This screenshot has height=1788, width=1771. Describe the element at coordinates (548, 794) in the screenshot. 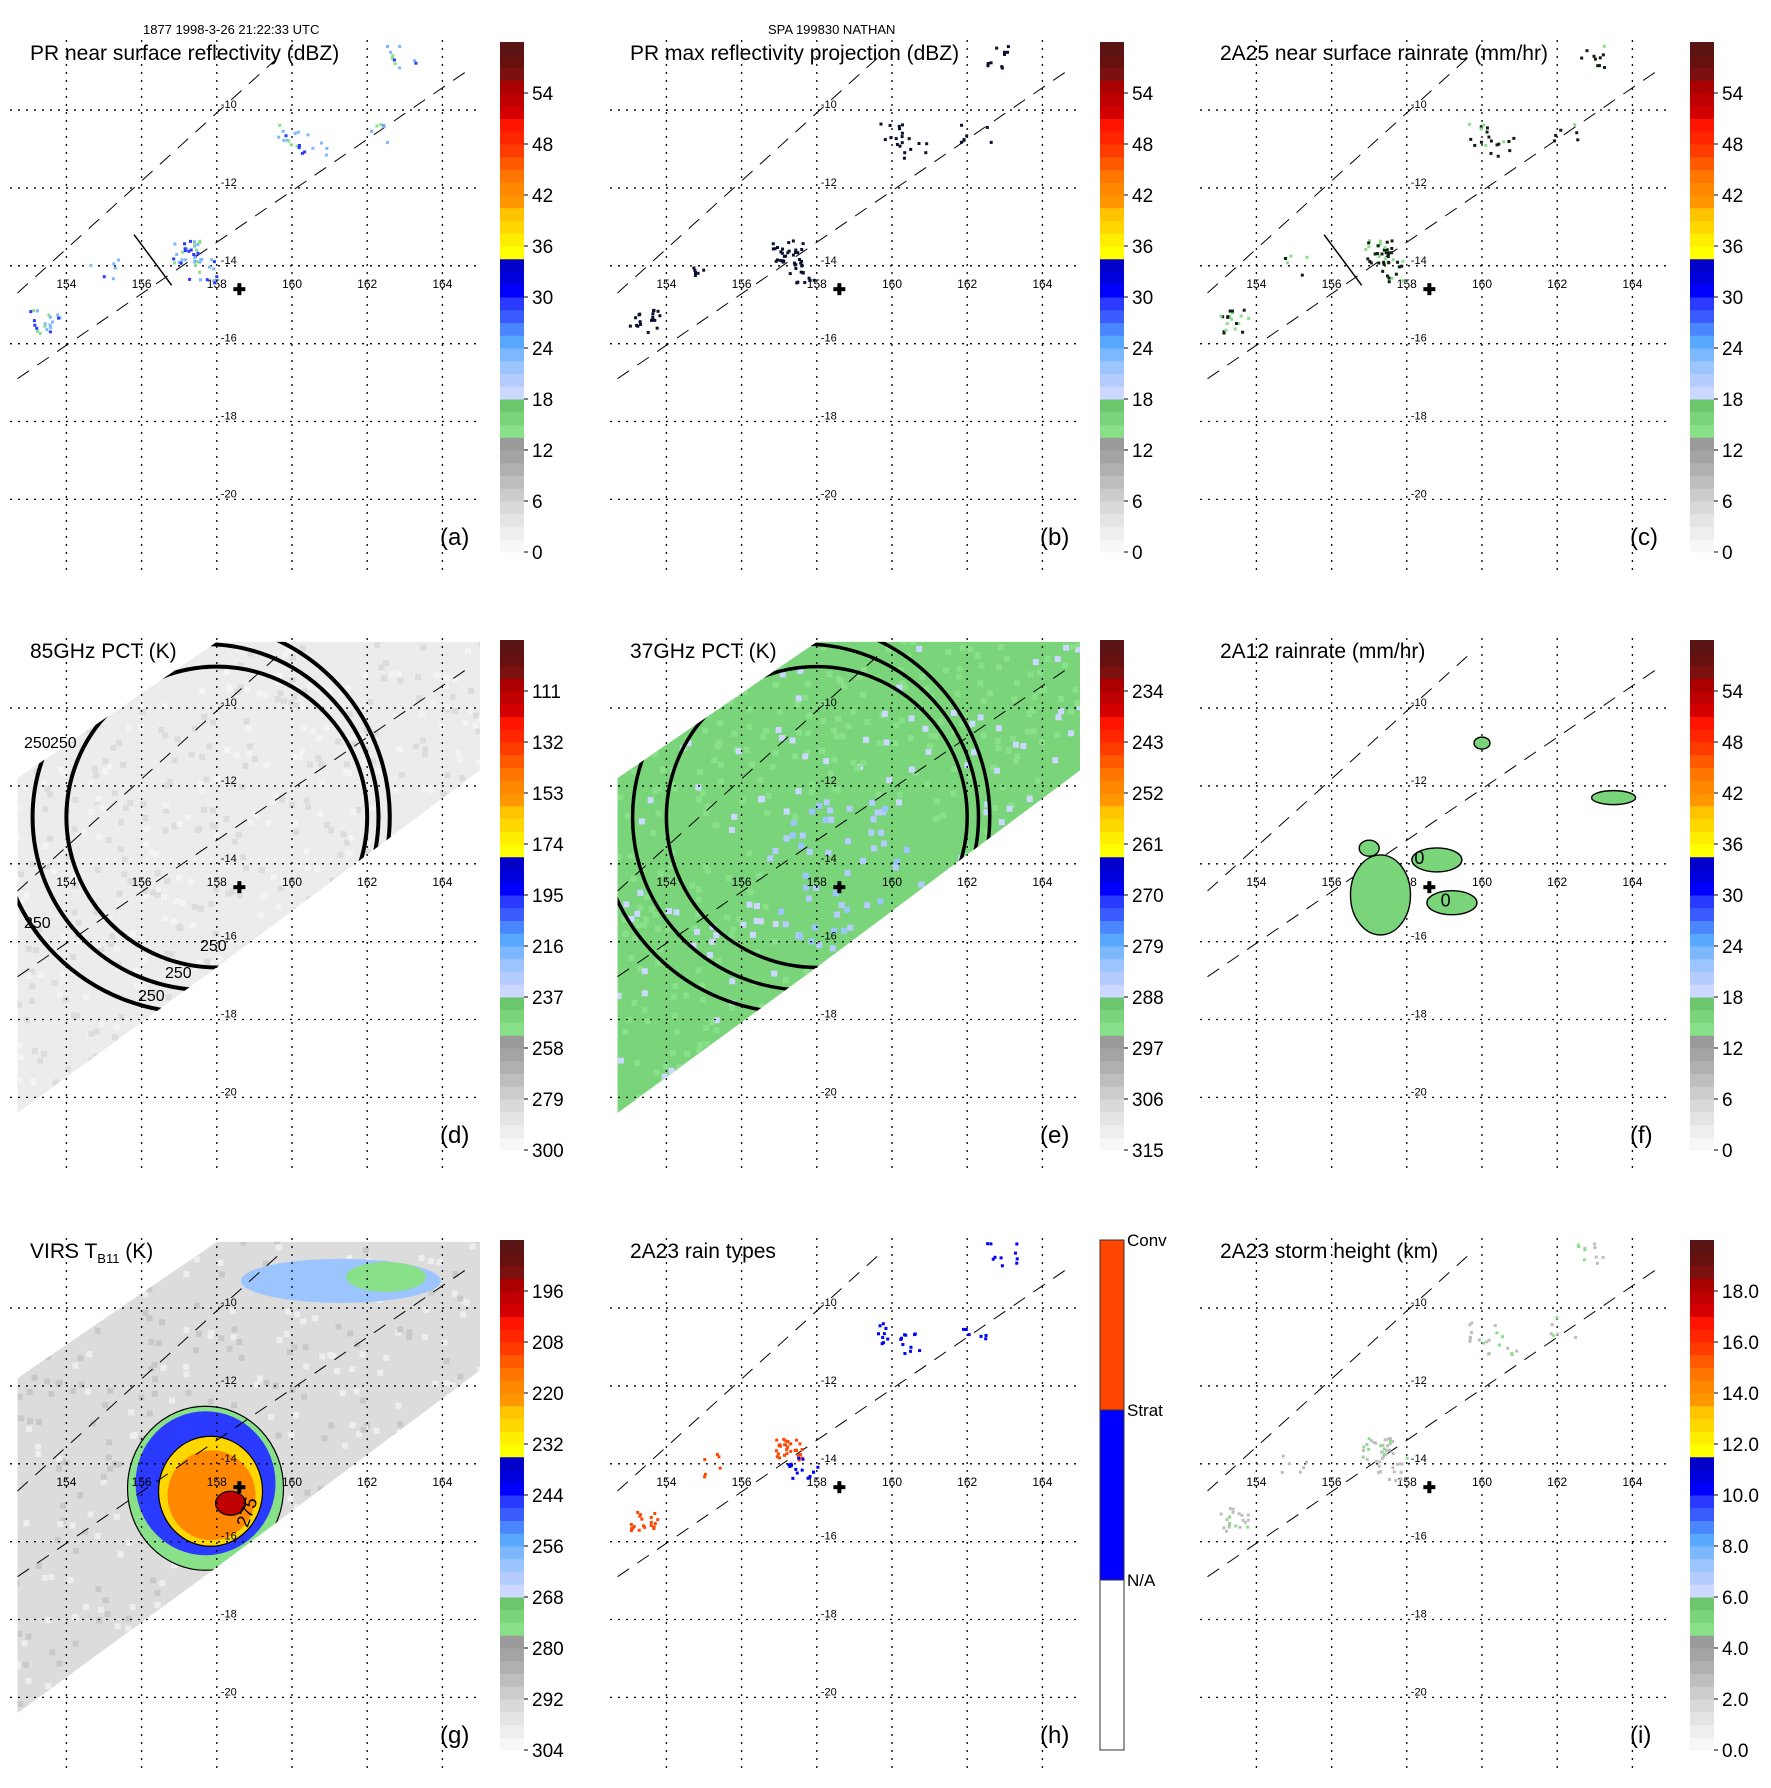

I see `colorbar-tick-label: 153` at that location.